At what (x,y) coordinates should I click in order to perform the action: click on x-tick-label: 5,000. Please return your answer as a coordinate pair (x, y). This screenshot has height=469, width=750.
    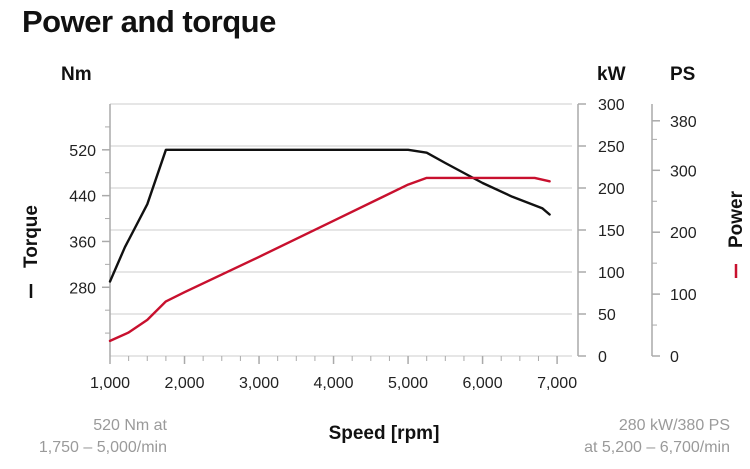
    Looking at the image, I should click on (408, 383).